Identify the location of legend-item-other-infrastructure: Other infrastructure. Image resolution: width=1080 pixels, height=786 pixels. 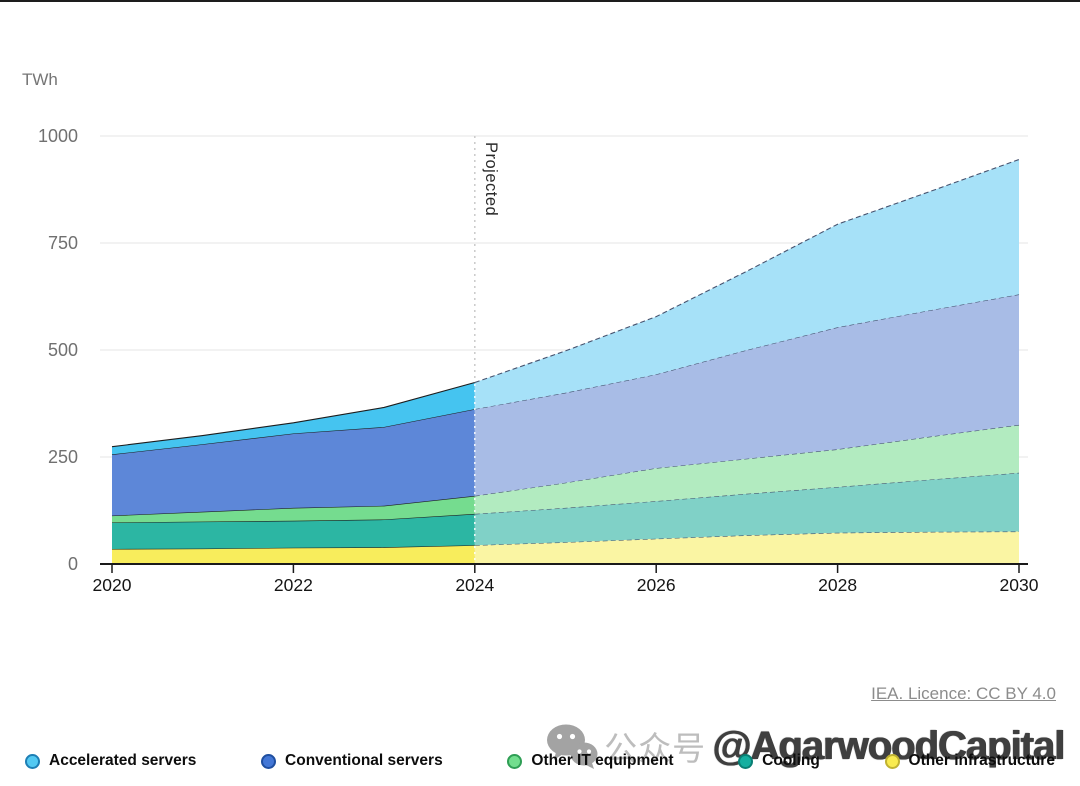
(969, 761).